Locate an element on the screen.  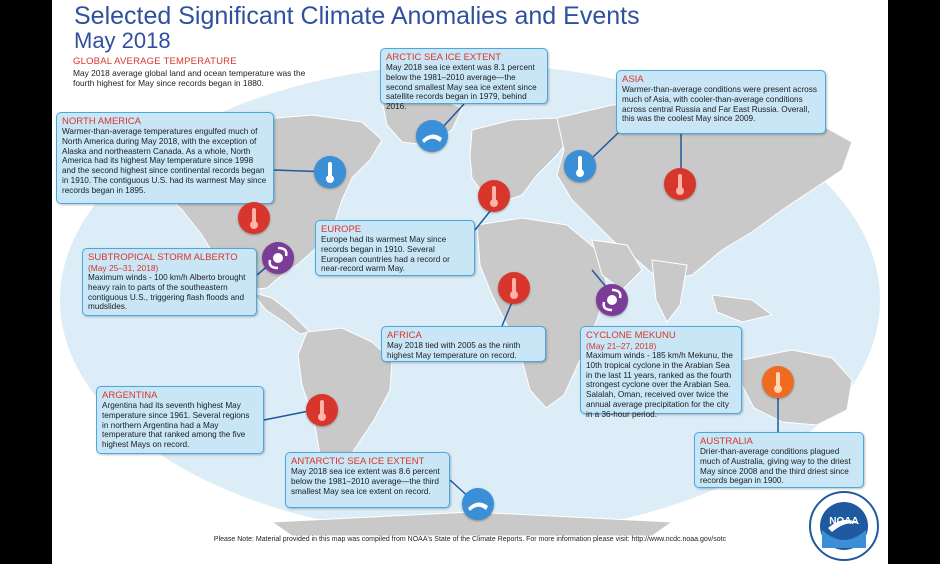
north-america-cold-icon is located at coordinates (330, 172).